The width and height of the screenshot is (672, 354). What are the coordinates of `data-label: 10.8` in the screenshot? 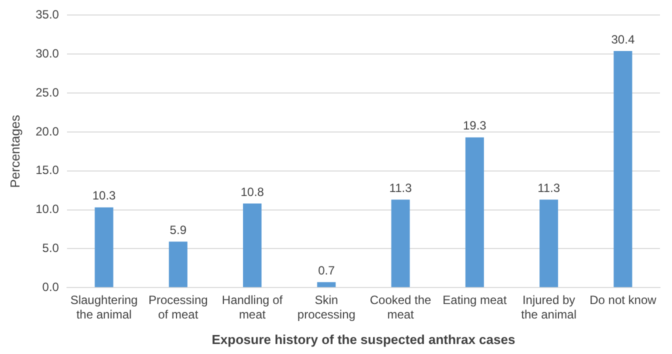 It's located at (252, 191).